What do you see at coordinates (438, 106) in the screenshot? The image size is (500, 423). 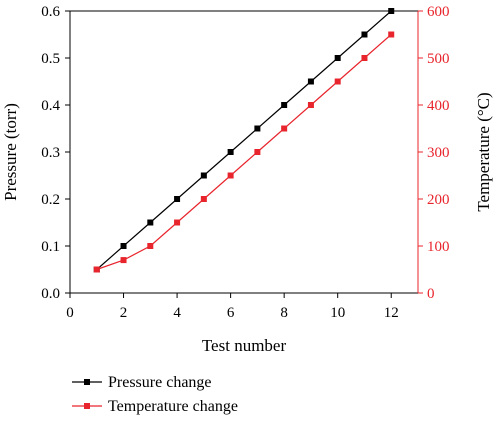 I see `right-y-tick-label: 400` at bounding box center [438, 106].